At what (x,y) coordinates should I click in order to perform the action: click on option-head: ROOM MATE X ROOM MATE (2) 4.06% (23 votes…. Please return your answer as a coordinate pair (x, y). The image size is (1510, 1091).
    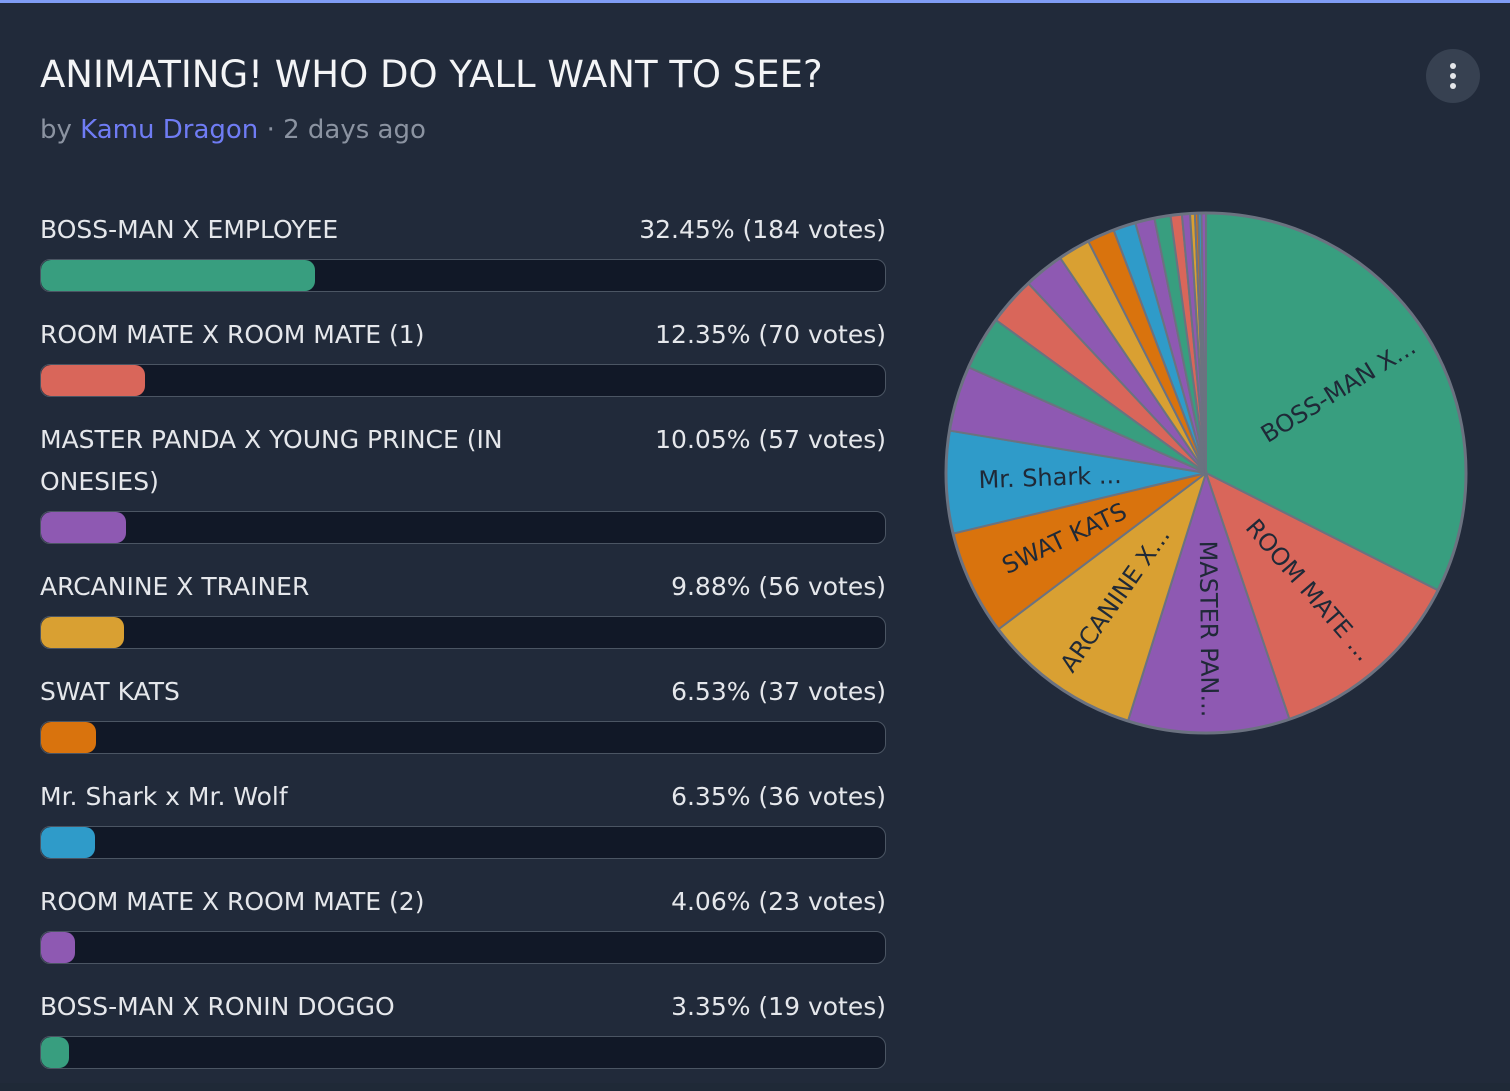
    Looking at the image, I should click on (463, 902).